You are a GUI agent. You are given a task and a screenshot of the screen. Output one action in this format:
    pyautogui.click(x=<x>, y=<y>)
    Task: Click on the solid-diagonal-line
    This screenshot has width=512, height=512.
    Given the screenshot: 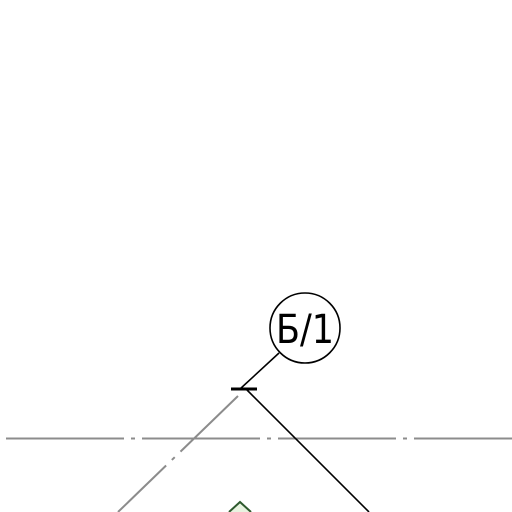 What is the action you would take?
    pyautogui.click(x=307, y=450)
    